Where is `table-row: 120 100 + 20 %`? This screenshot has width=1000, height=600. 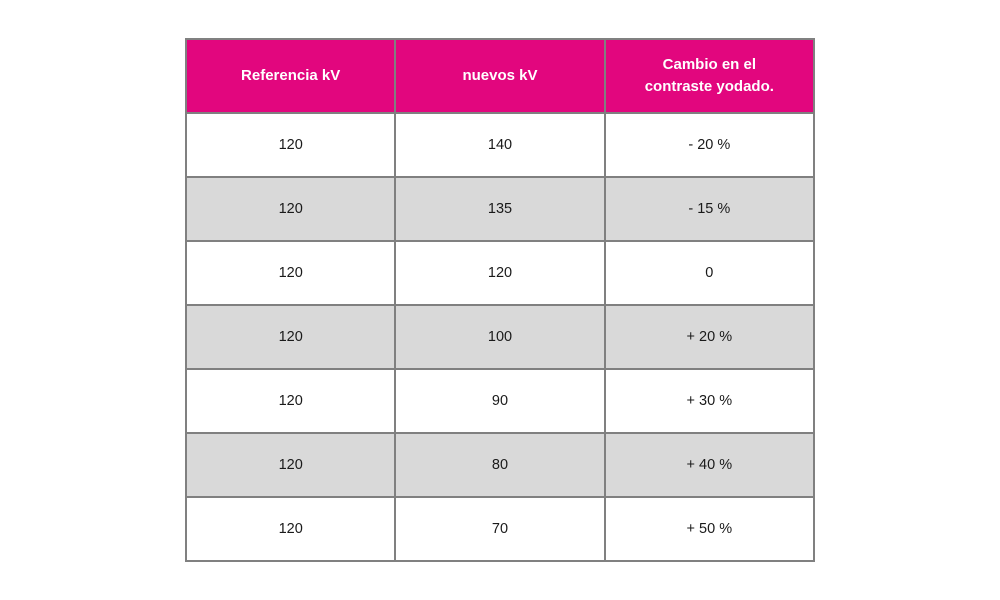 table-row: 120 100 + 20 % is located at coordinates (500, 337).